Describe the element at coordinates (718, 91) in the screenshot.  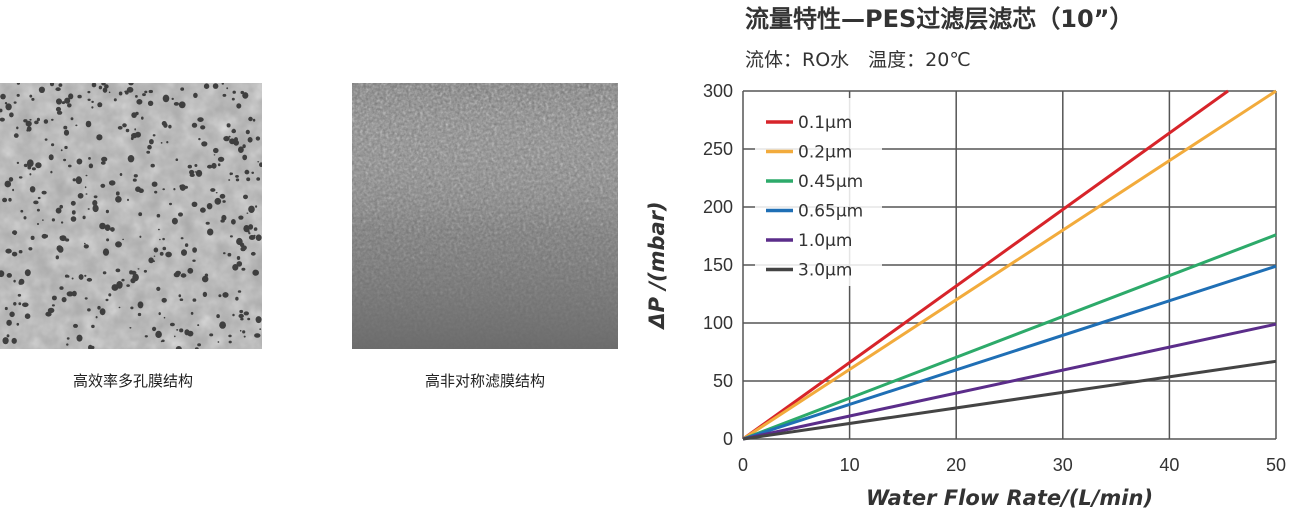
I see `y-tick-label: 300` at that location.